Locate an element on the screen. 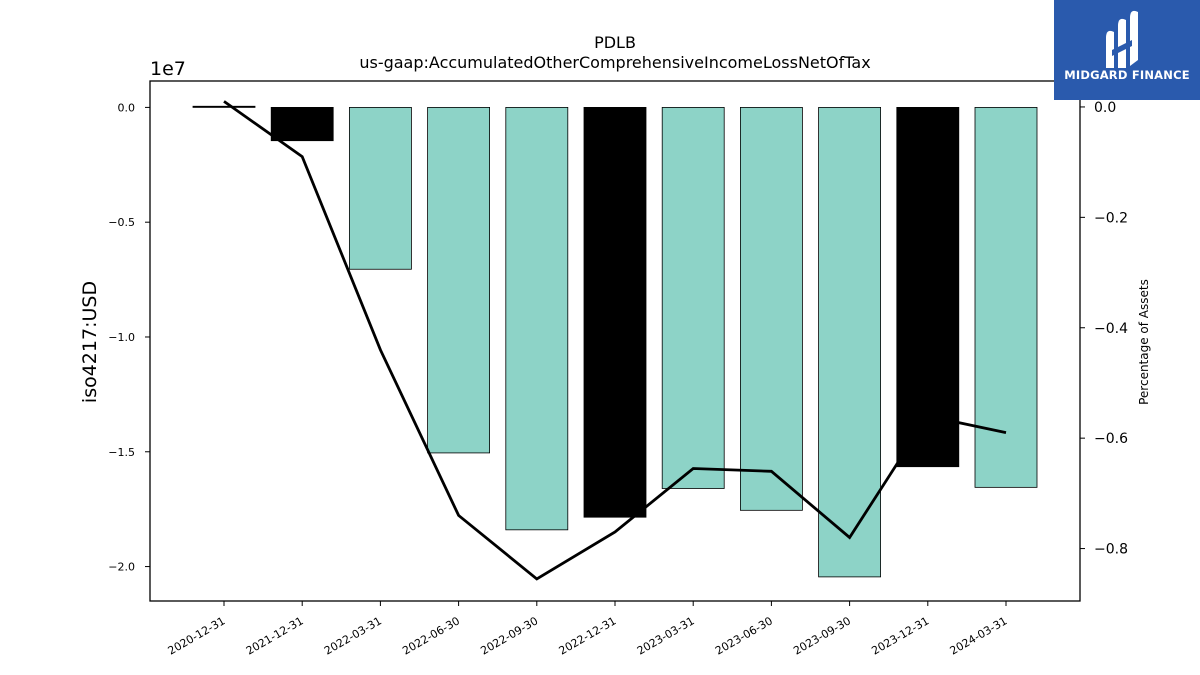  x-tick-label: 2022-12-31 is located at coordinates (588, 635).